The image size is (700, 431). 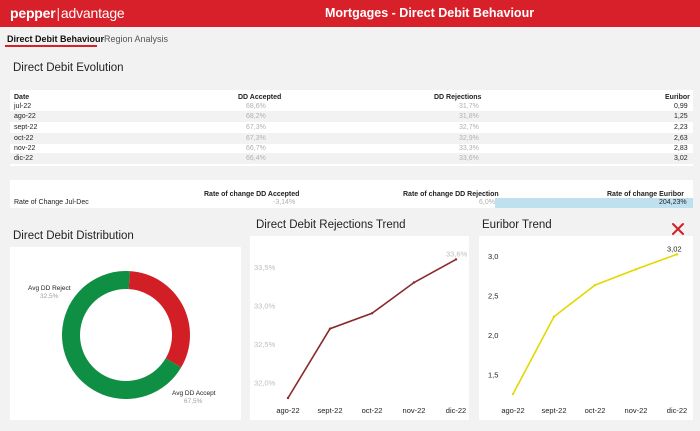 What do you see at coordinates (673, 202) in the screenshot?
I see `roc-euribor-value: 204,23%` at bounding box center [673, 202].